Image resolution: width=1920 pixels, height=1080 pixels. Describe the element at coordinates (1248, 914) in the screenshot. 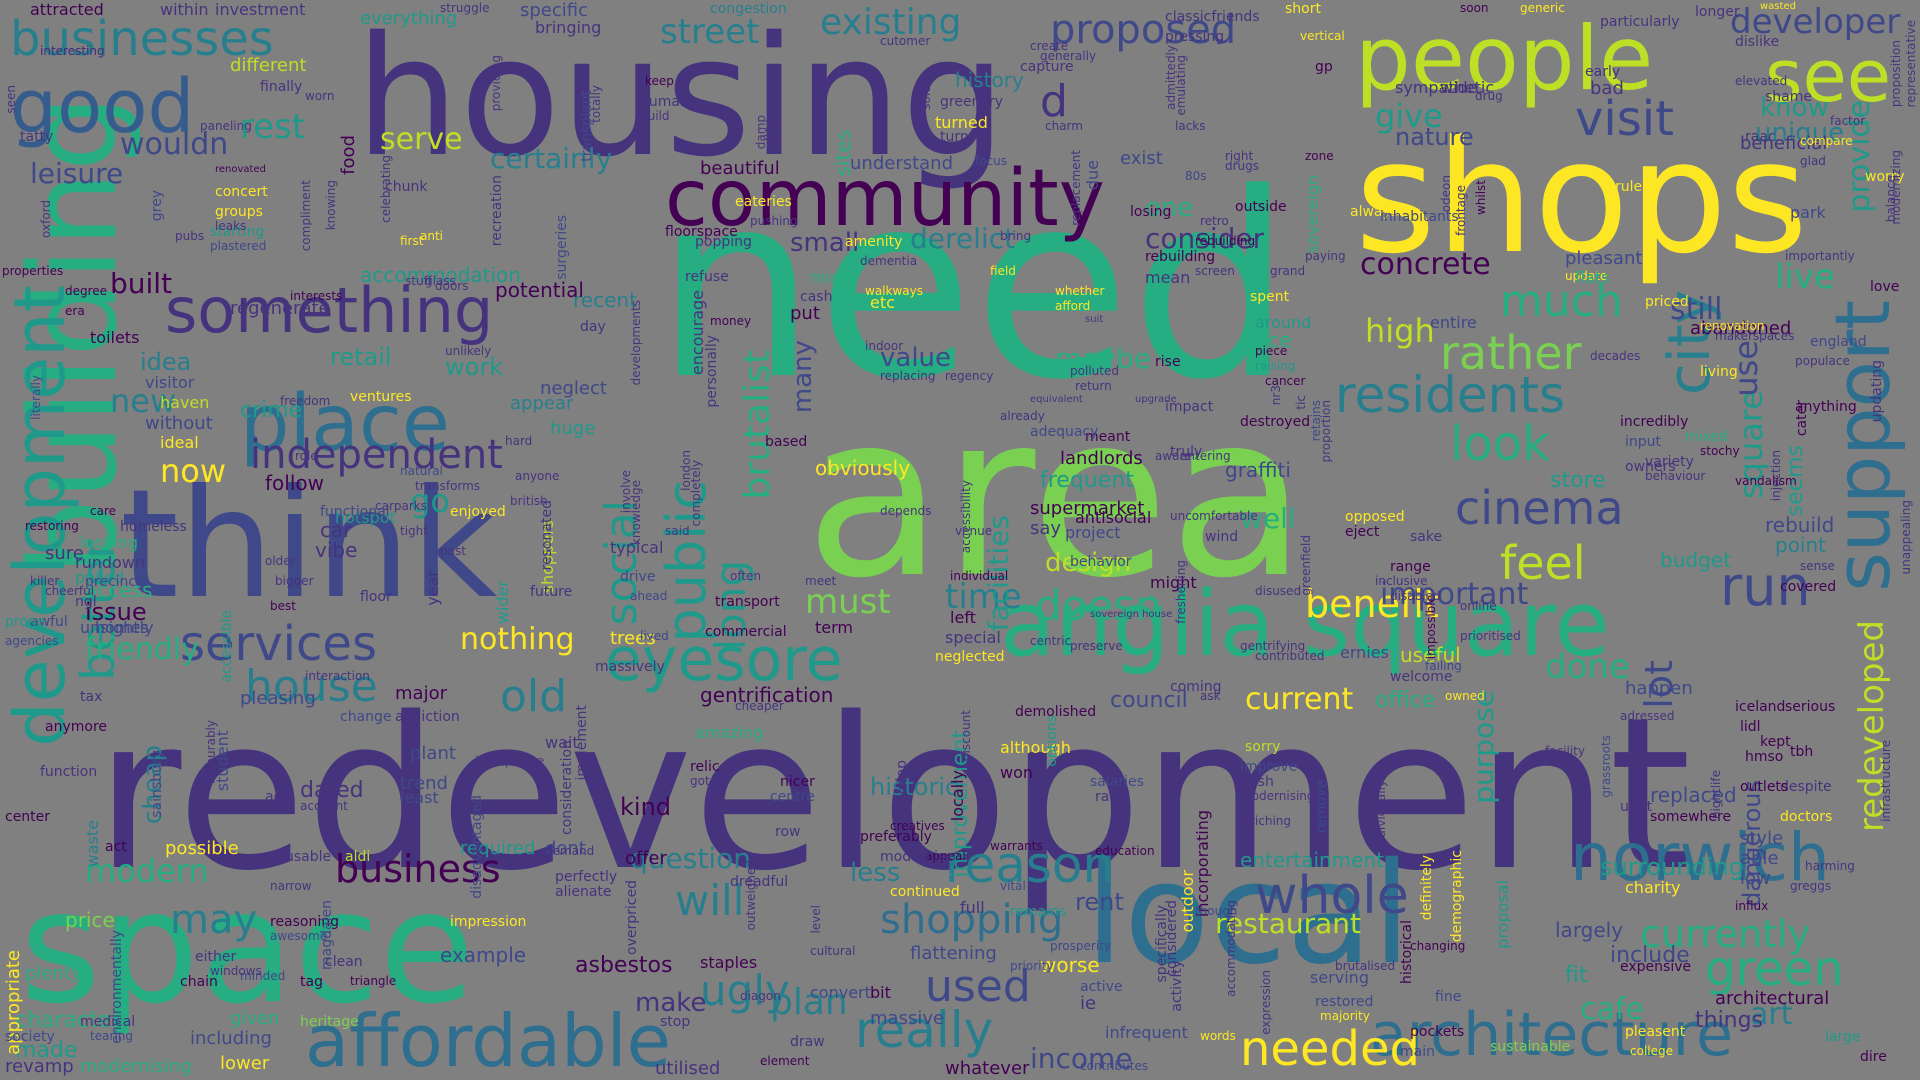

I see `word-local-7: local` at that location.